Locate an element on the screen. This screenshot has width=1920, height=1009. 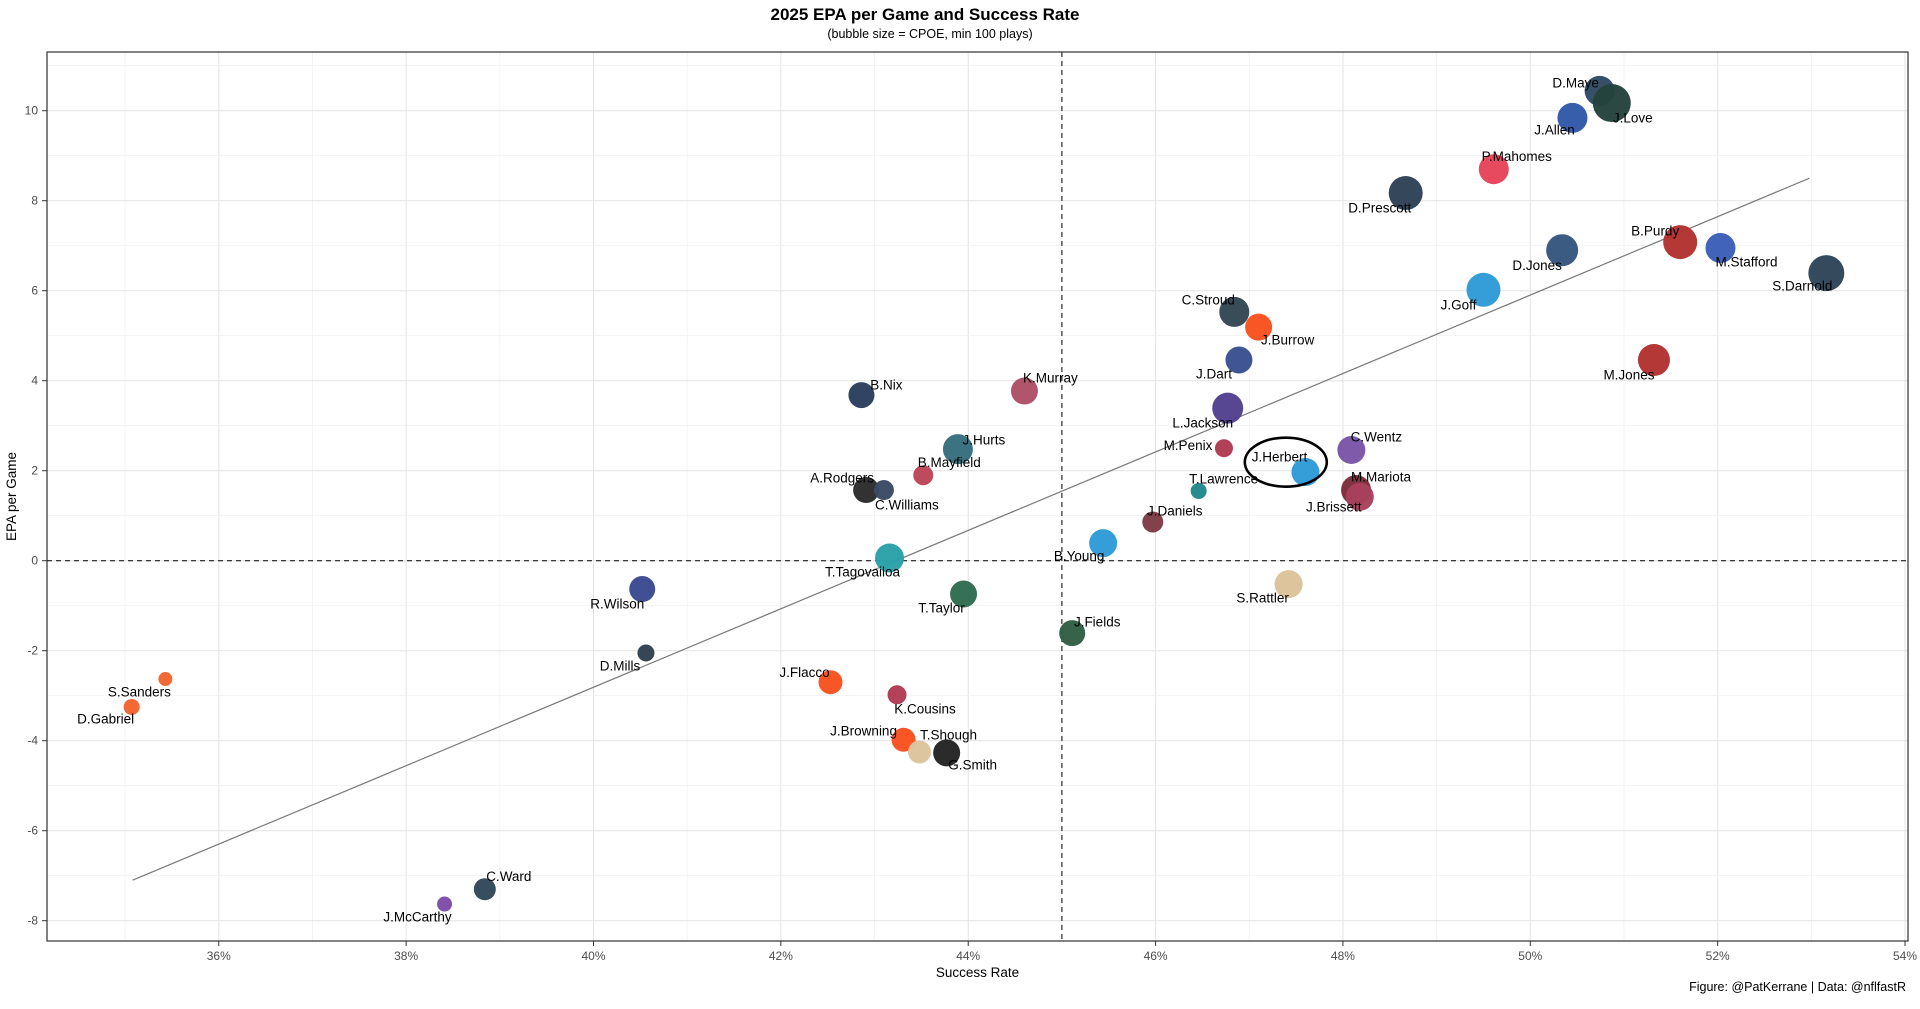
player-label-B.Young: B.Young is located at coordinates (1079, 556).